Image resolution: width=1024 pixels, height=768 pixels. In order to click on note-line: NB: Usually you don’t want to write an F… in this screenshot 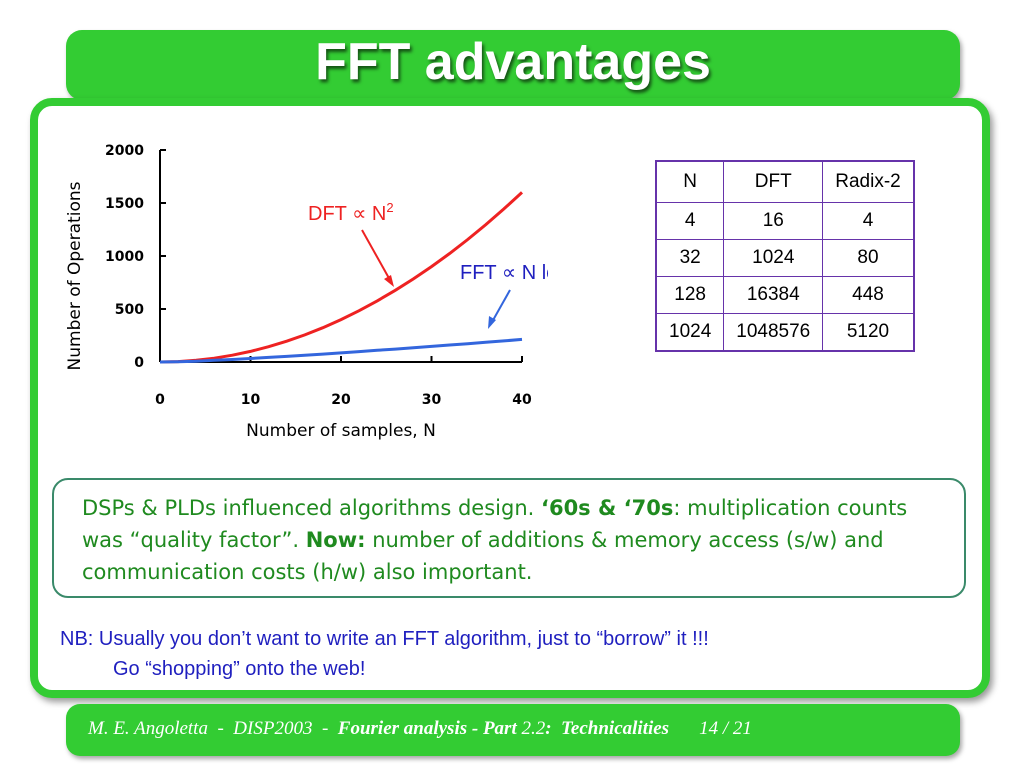, I will do `click(384, 639)`.